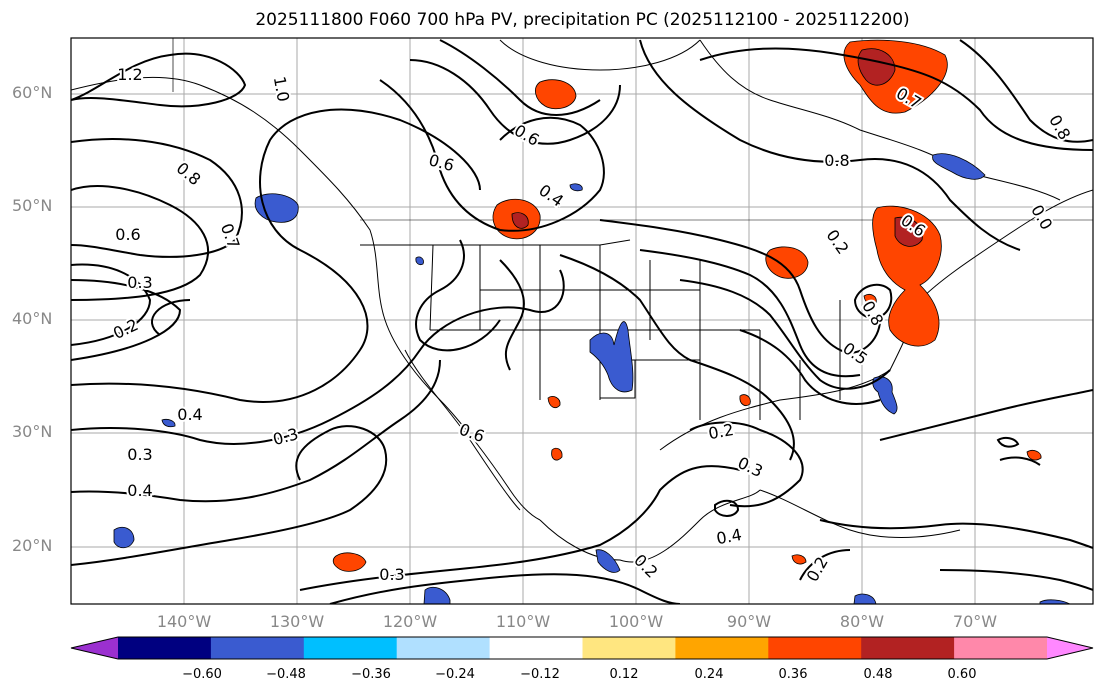 This screenshot has width=1105, height=698. I want to click on contour-label: 0.8, so click(836, 160).